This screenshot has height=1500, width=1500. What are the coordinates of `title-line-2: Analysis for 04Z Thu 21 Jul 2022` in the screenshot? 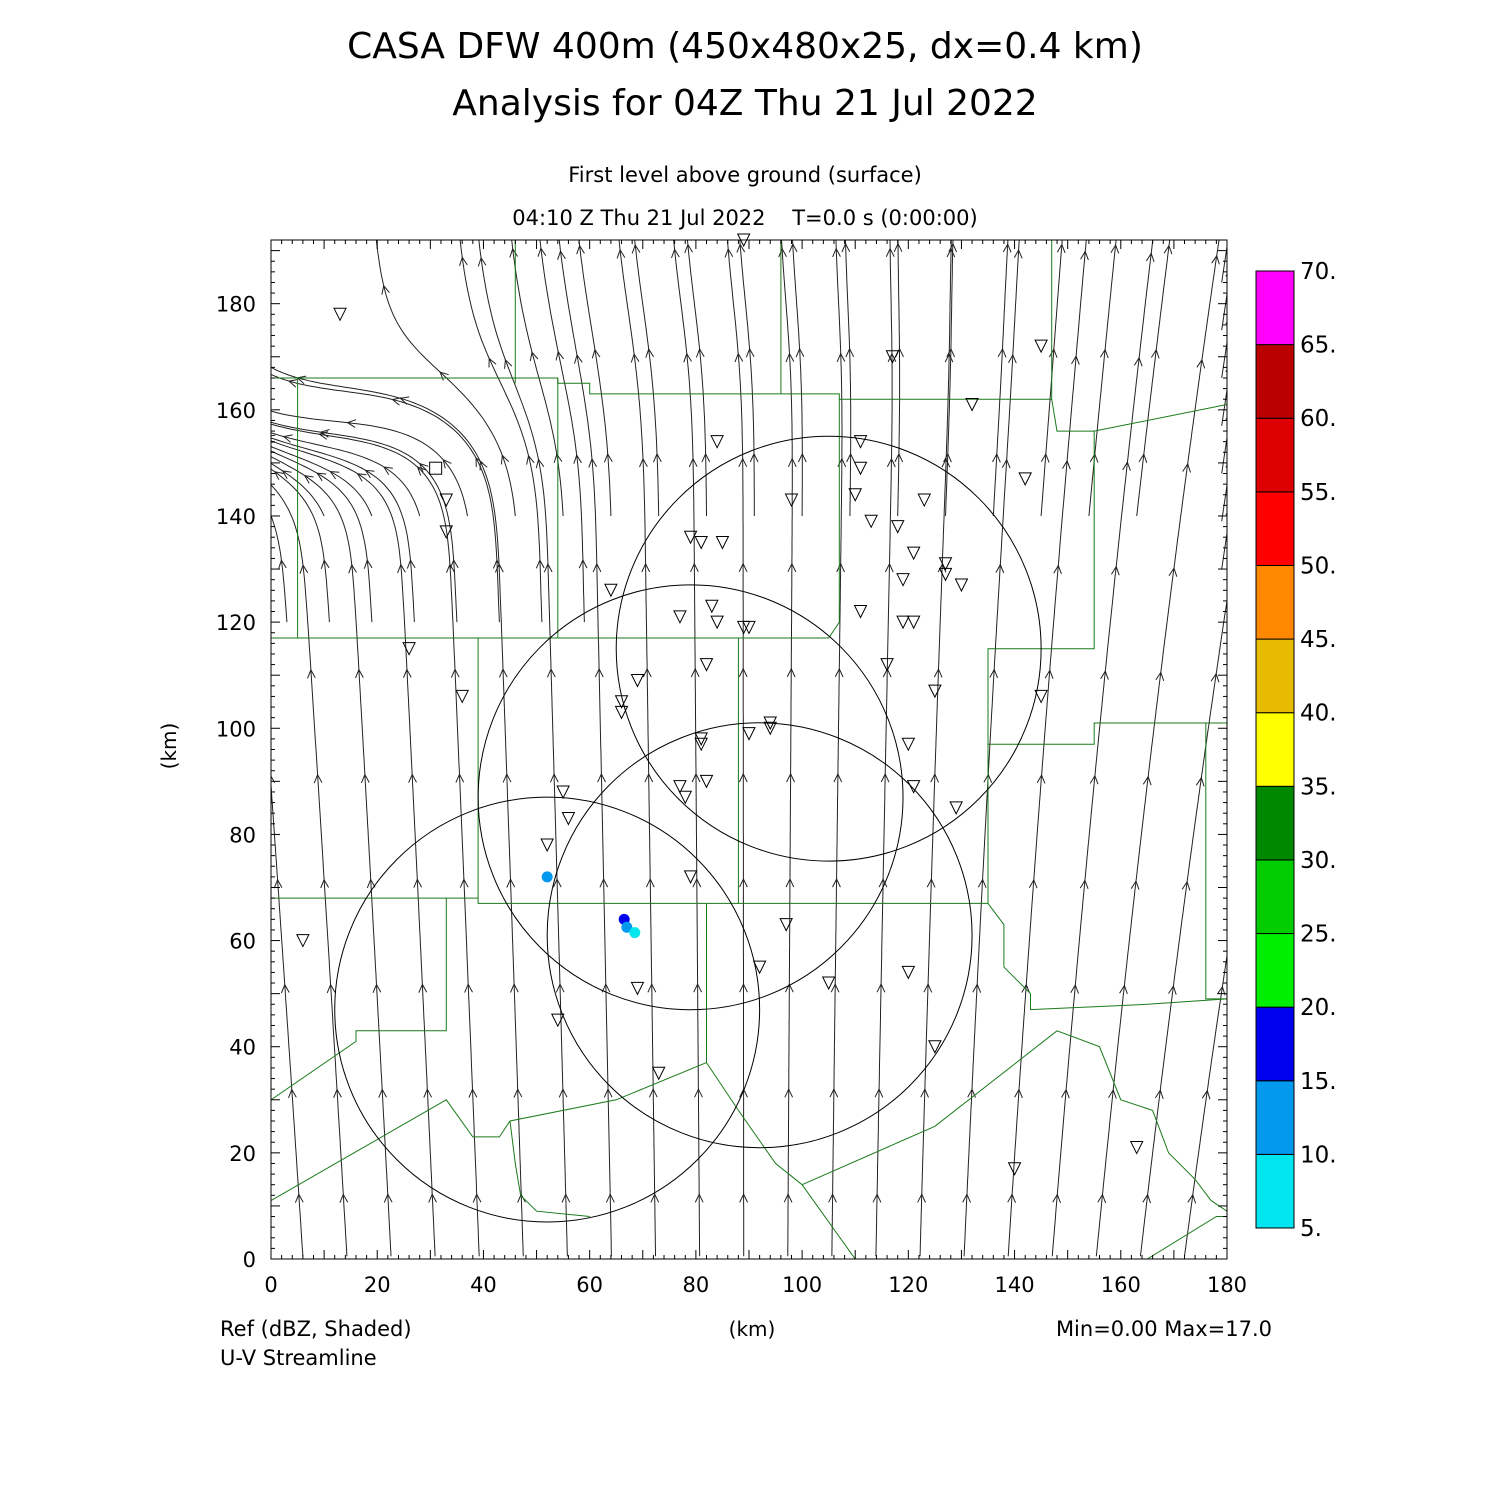 It's located at (744, 103).